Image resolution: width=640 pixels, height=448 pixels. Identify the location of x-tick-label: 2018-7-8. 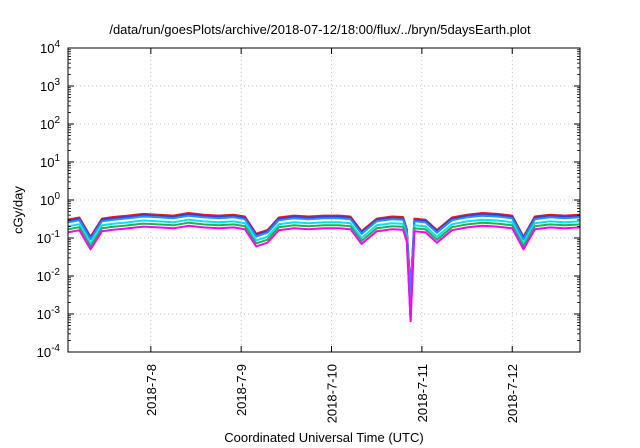
(151, 390).